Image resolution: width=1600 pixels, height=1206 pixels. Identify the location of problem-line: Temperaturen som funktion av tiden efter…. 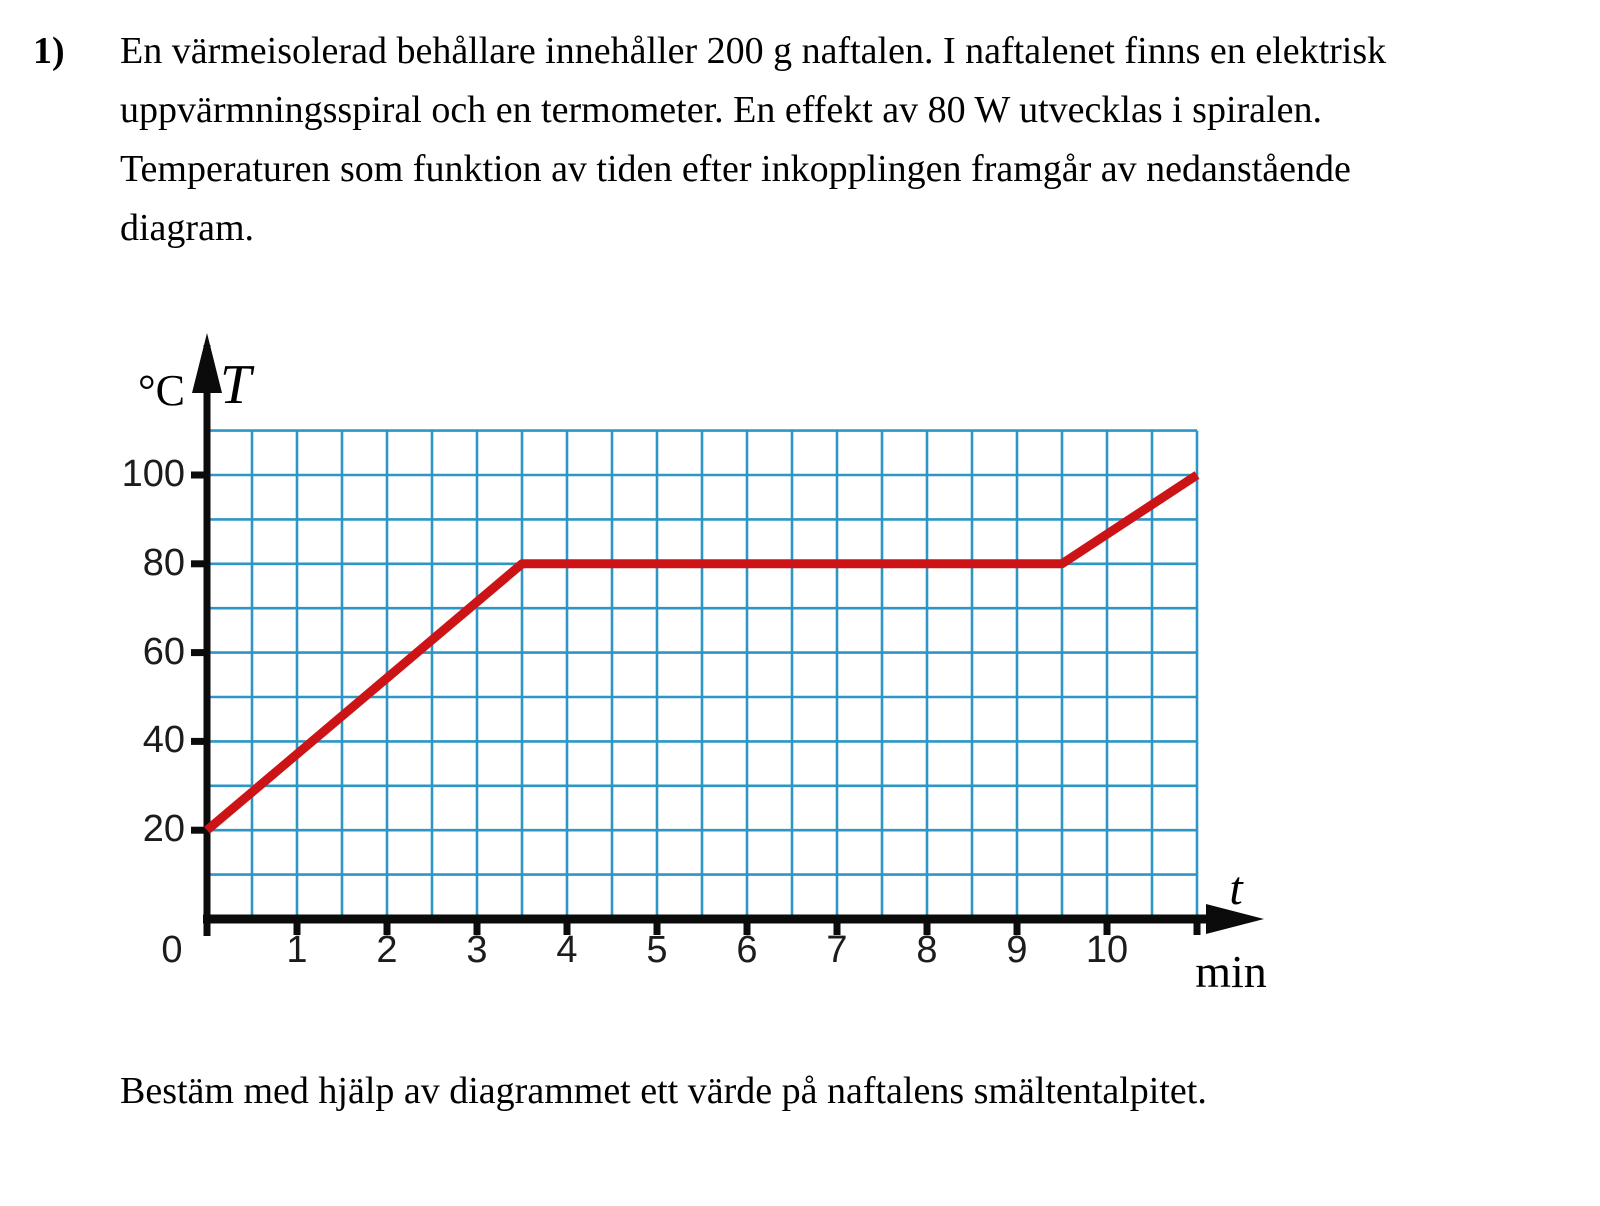
(735, 169).